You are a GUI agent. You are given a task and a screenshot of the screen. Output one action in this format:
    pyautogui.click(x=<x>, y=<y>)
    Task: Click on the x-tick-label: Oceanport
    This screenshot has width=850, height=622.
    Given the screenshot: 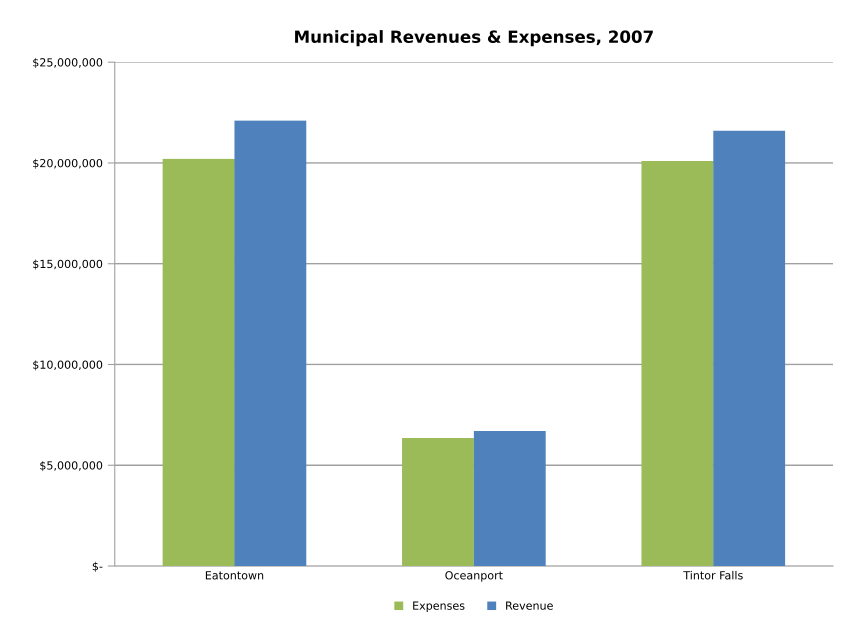 What is the action you would take?
    pyautogui.click(x=474, y=576)
    